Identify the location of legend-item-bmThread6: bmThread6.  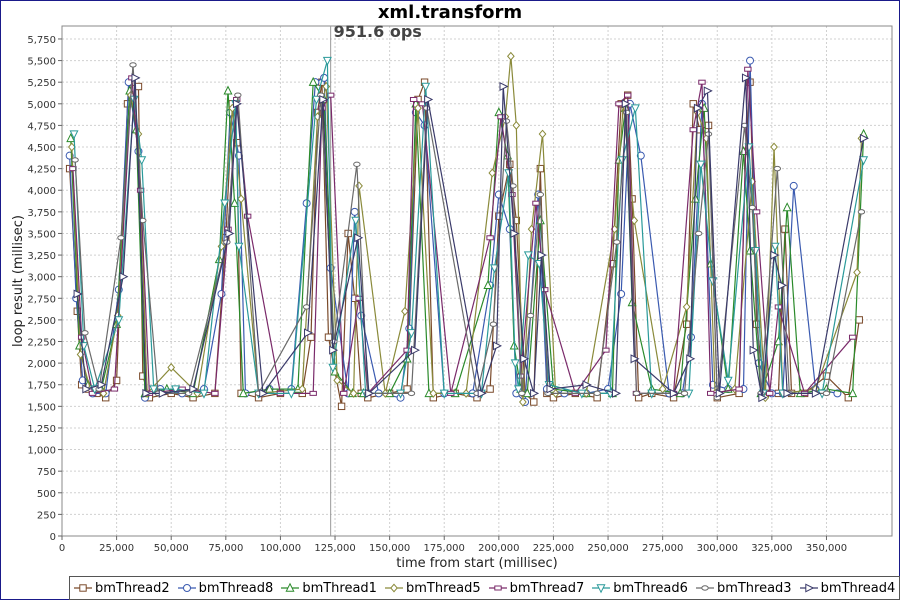
(640, 588).